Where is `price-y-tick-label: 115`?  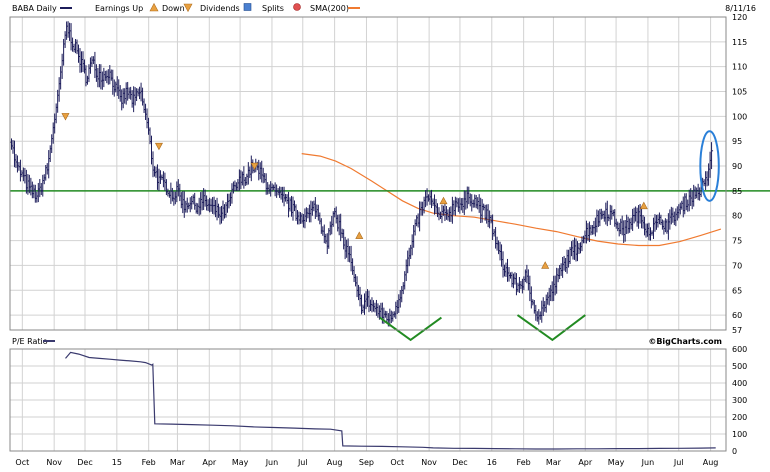
price-y-tick-label: 115 is located at coordinates (739, 42).